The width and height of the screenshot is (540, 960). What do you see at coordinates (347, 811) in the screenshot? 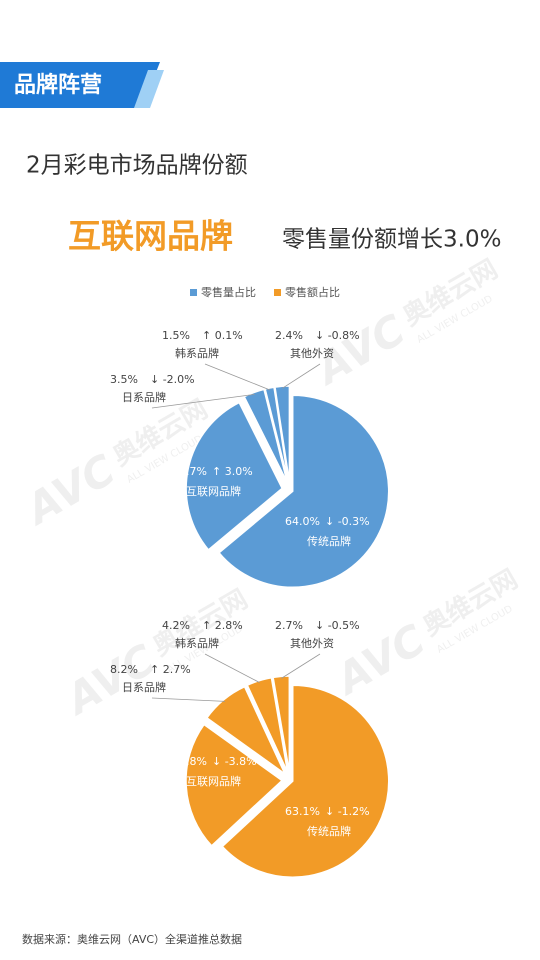
I see `change-label: ↓ -1.2%` at bounding box center [347, 811].